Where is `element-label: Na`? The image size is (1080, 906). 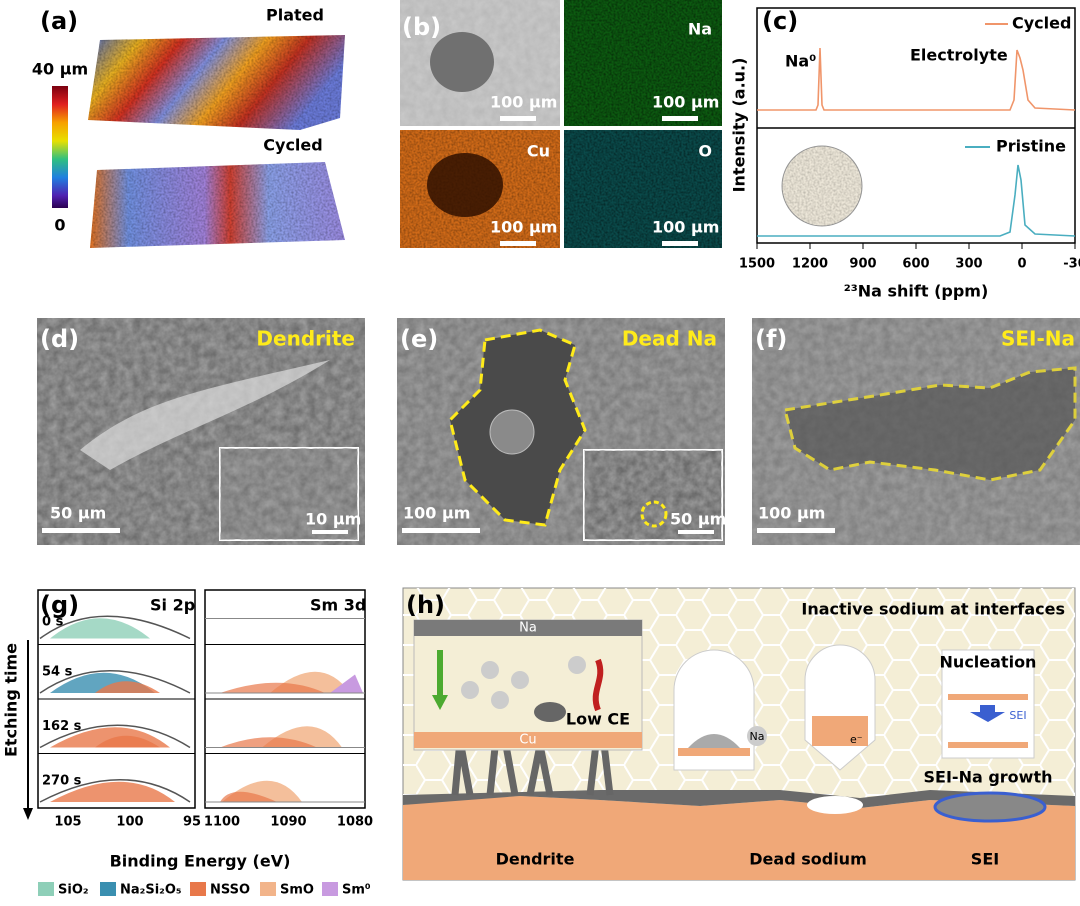 element-label: Na is located at coordinates (700, 29).